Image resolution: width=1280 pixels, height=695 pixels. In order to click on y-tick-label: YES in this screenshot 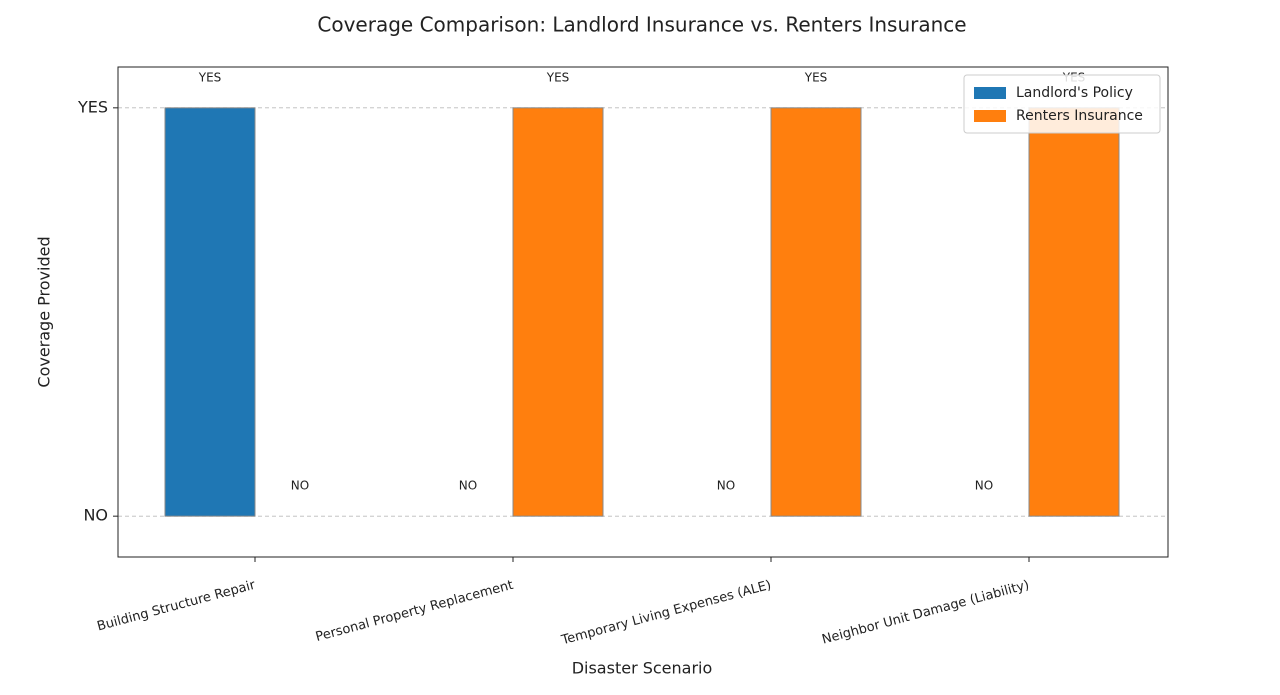, I will do `click(92, 106)`.